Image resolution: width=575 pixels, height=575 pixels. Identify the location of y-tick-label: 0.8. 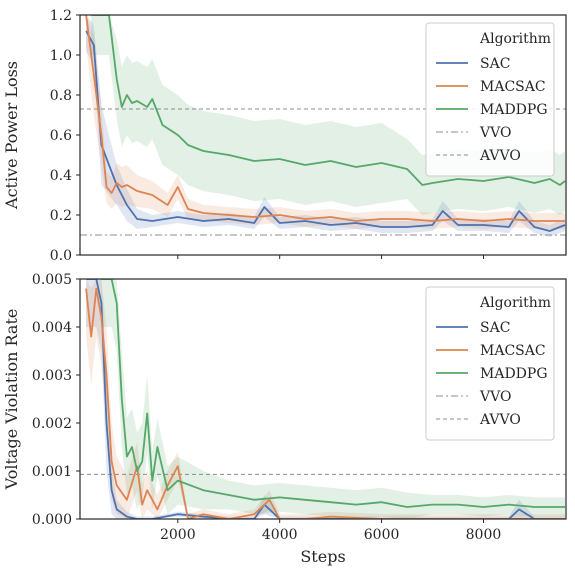
(61, 96).